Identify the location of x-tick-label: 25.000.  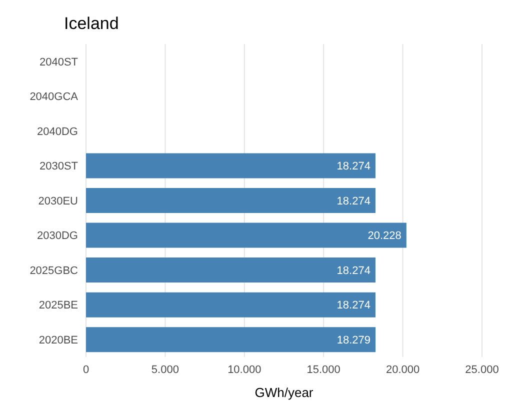
(482, 370).